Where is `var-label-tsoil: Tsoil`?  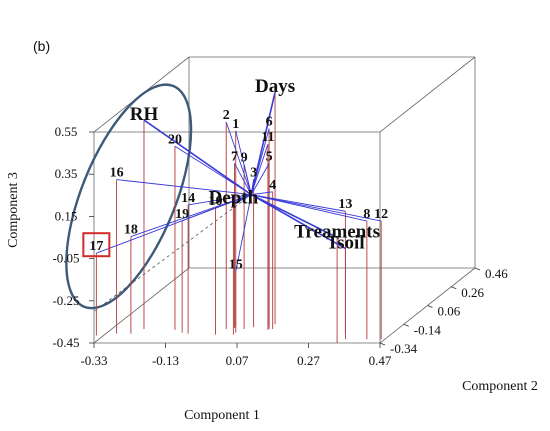 var-label-tsoil: Tsoil is located at coordinates (345, 243).